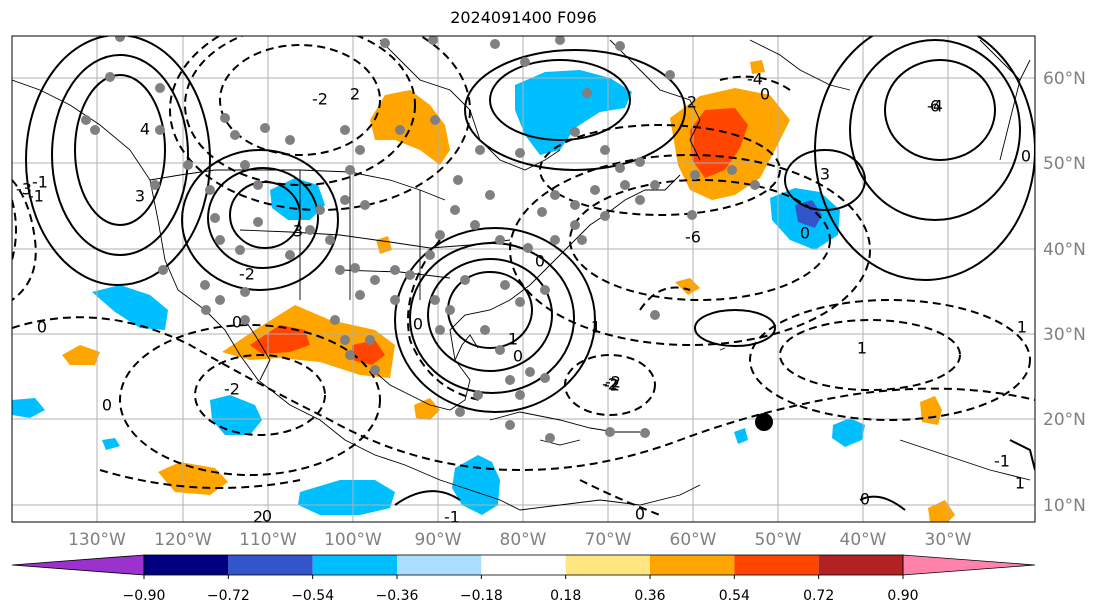  Describe the element at coordinates (1064, 506) in the screenshot. I see `latitude-label: 10°N` at that location.